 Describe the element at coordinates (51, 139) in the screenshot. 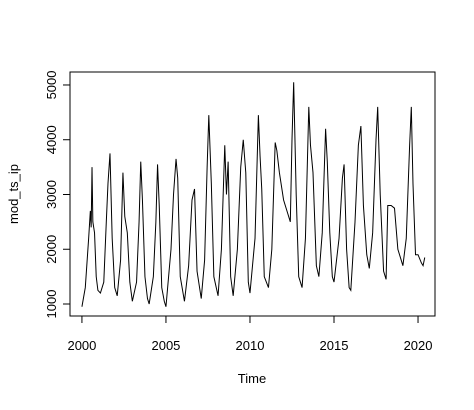

I see `y-tick-label: 4000` at that location.